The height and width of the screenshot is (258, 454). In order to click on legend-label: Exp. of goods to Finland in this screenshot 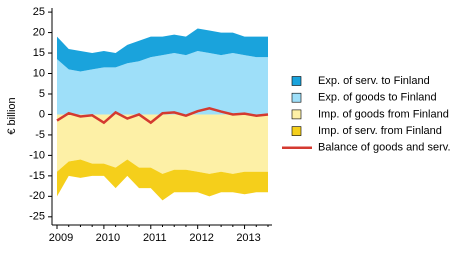, I will do `click(377, 98)`.